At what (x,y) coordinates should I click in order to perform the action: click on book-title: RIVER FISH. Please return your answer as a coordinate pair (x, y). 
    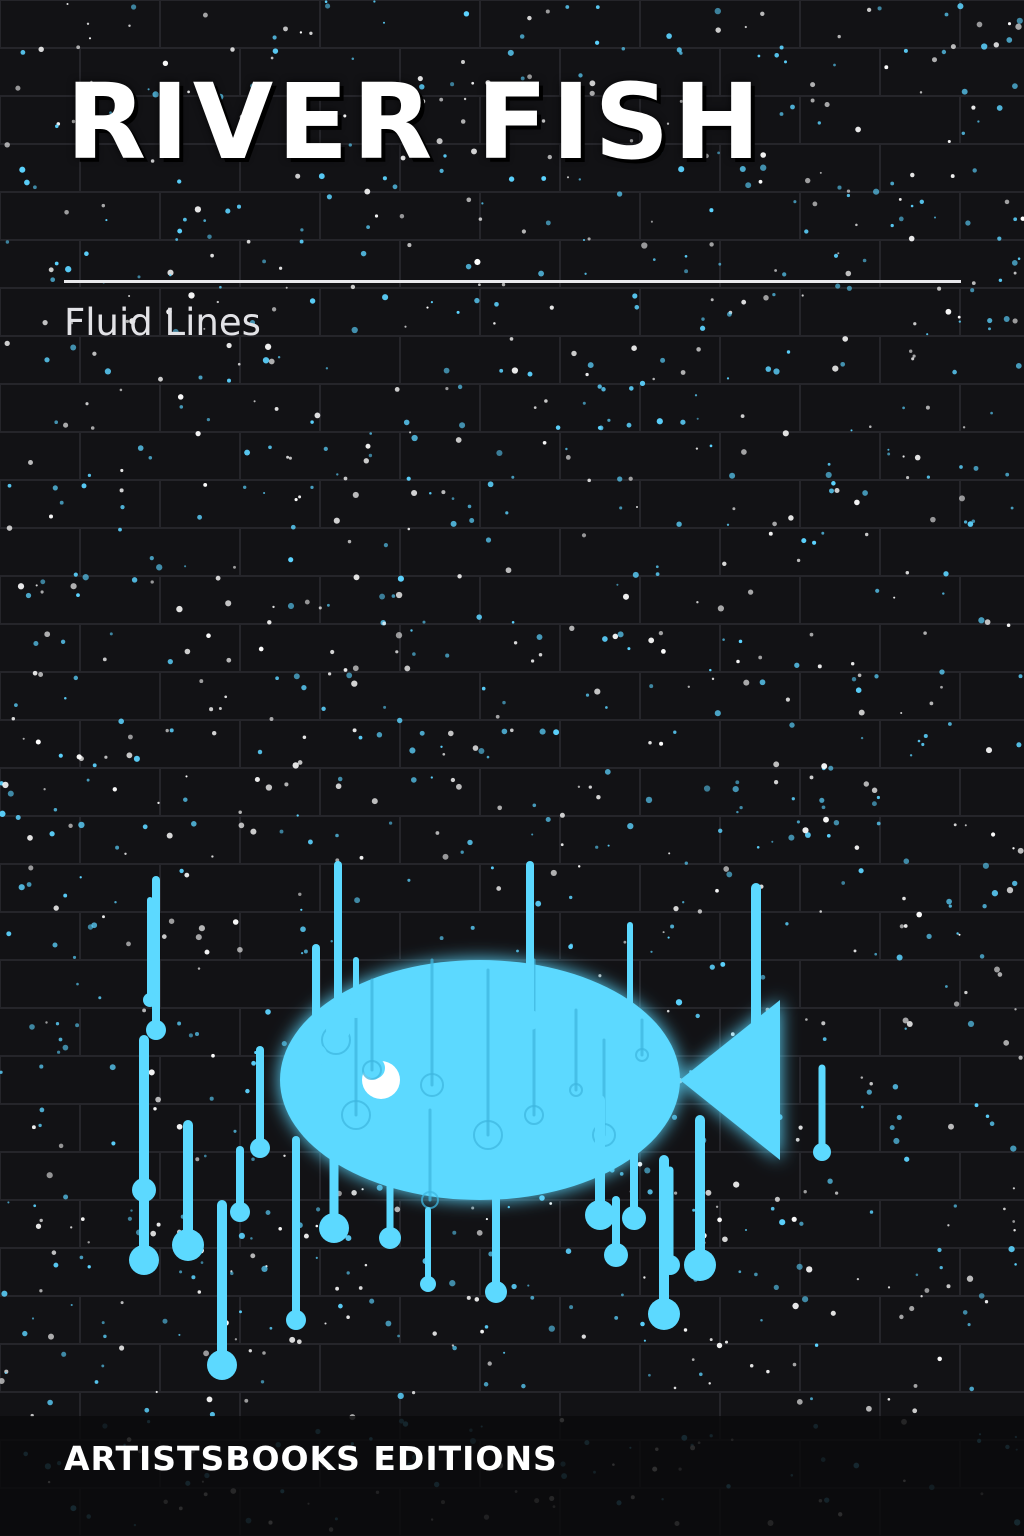
    Looking at the image, I should click on (415, 122).